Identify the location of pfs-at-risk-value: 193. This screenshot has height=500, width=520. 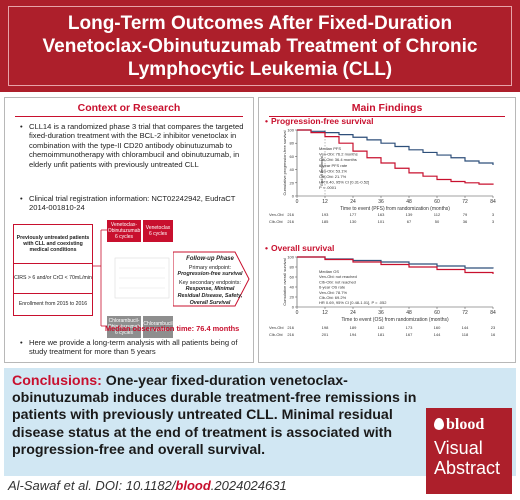
(325, 214).